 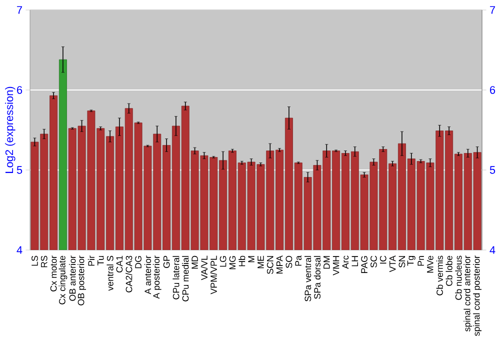 I want to click on x-tick-label: OB posterior, so click(x=82, y=281).